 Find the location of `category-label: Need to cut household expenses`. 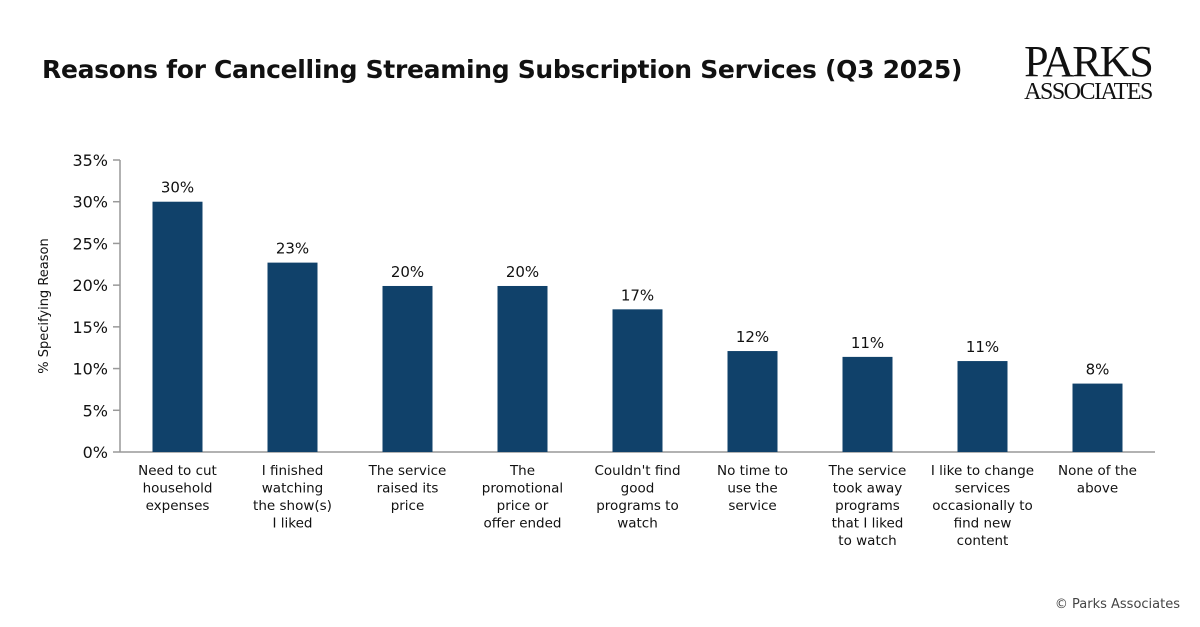

category-label: Need to cut household expenses is located at coordinates (177, 488).